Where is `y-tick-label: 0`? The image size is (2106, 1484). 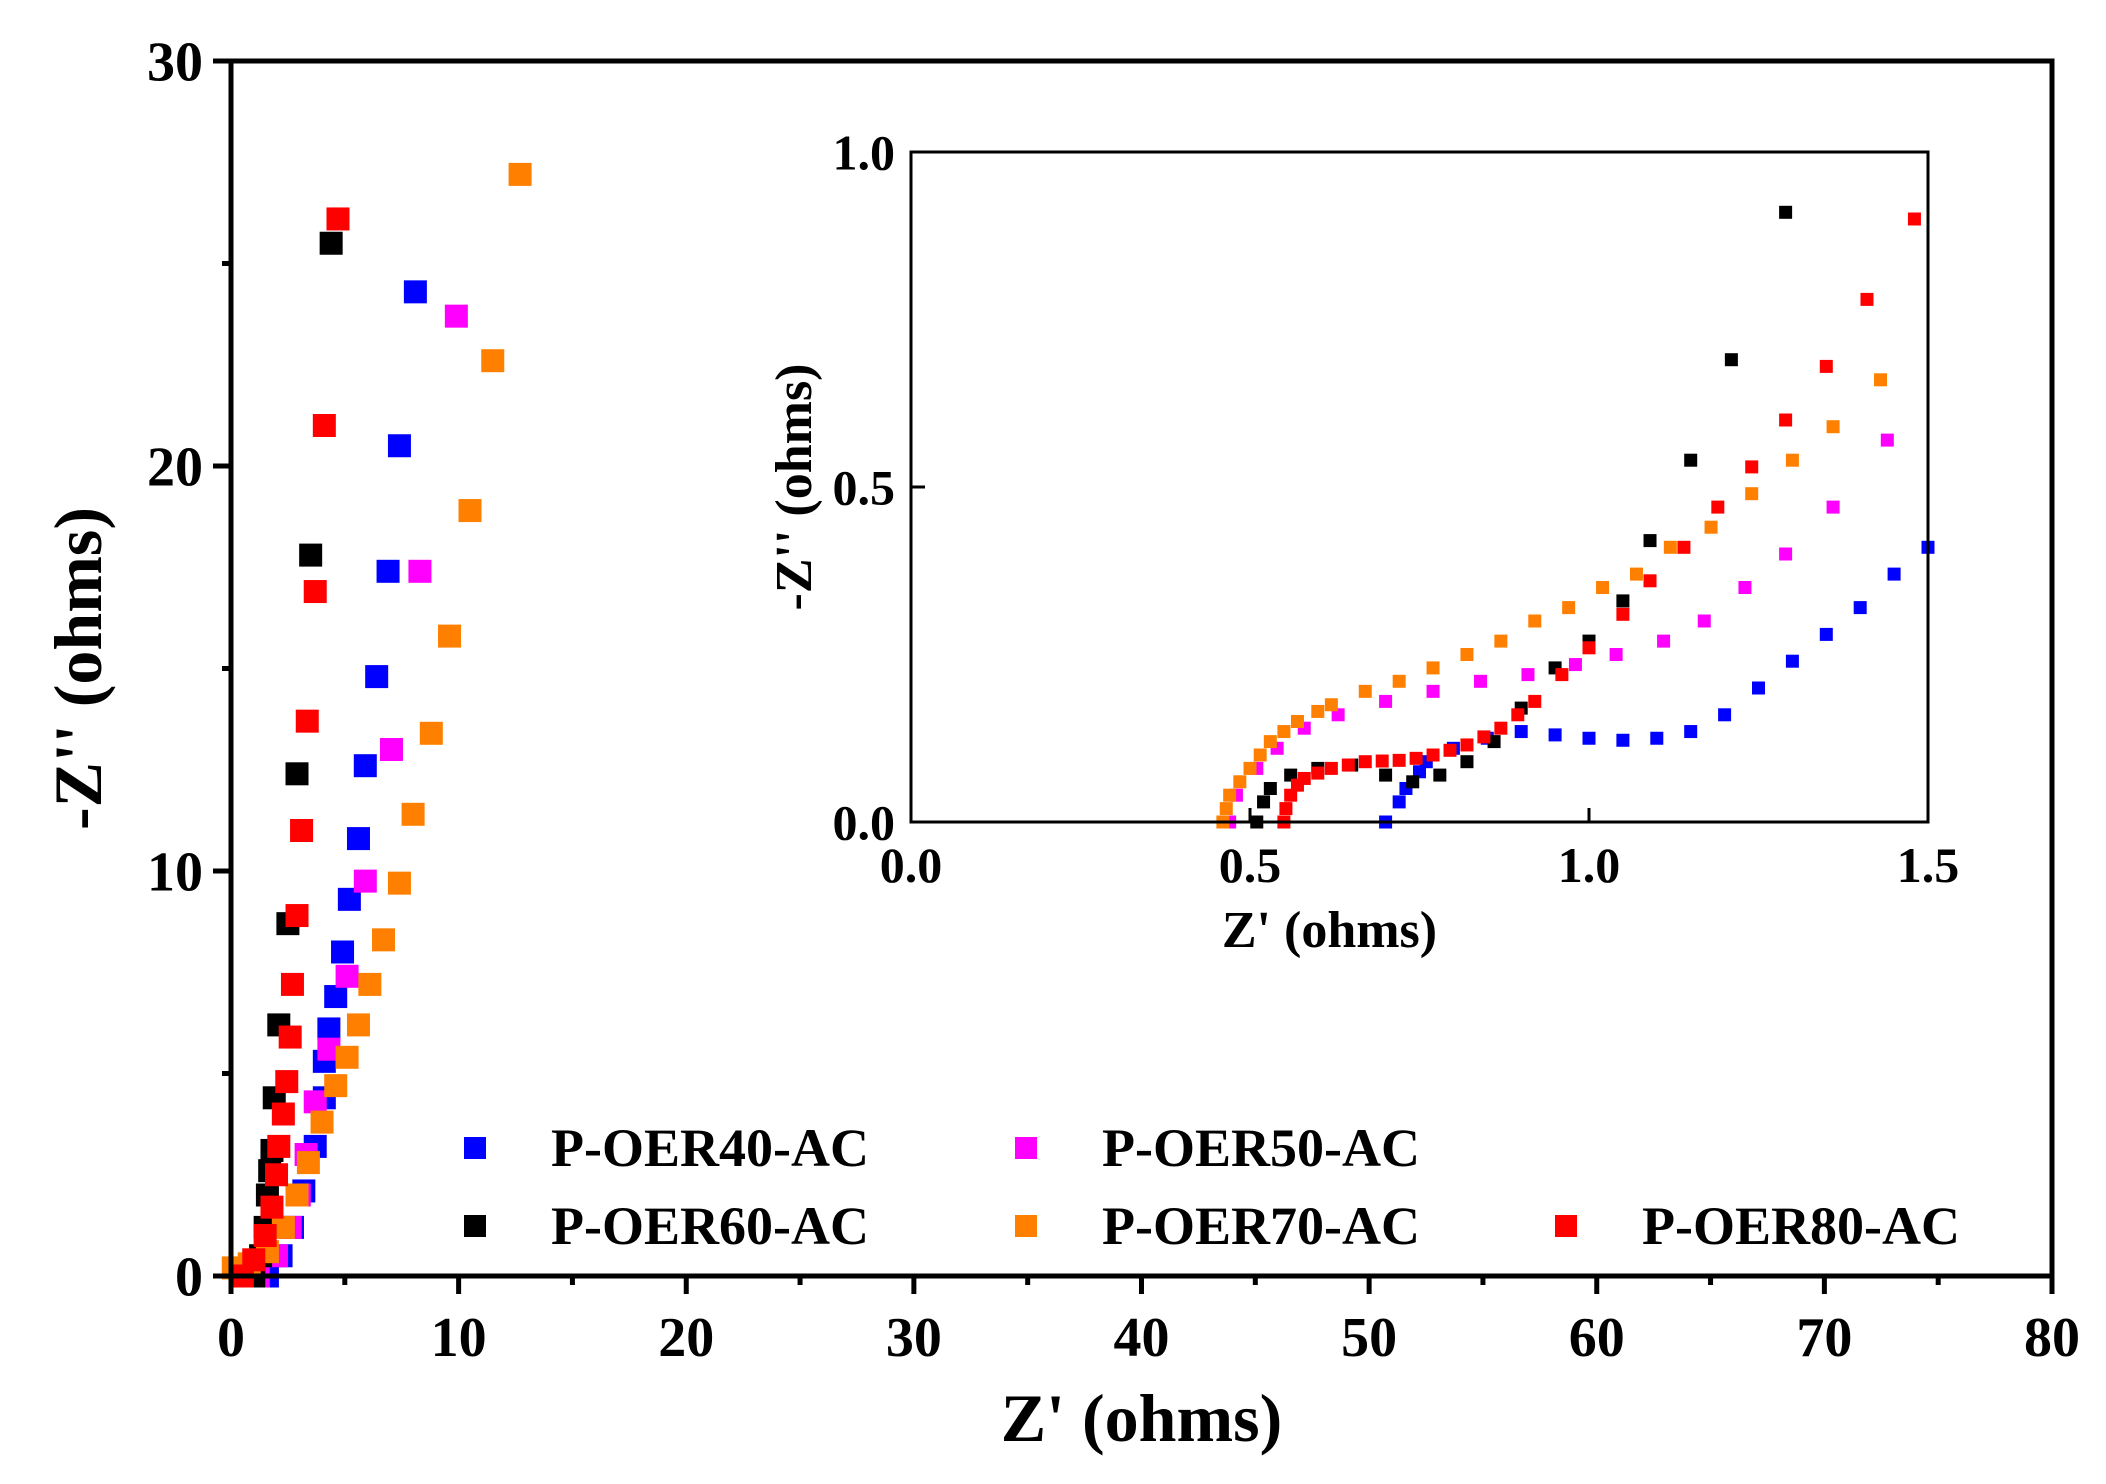
y-tick-label: 0 is located at coordinates (189, 1278).